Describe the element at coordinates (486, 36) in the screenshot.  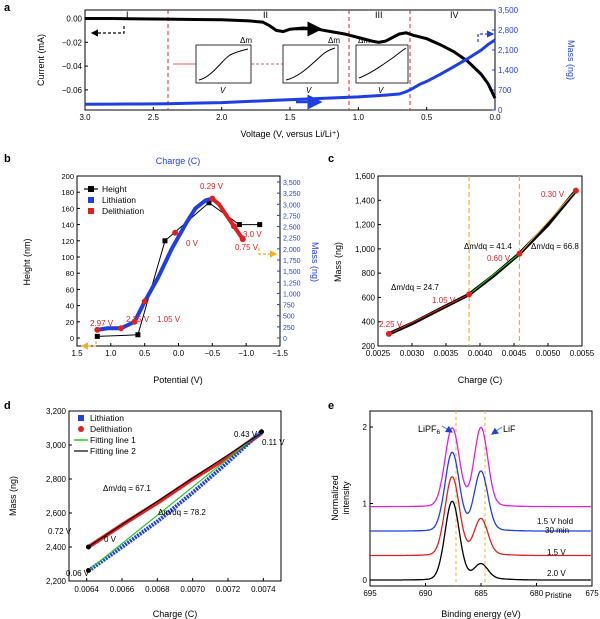
I see `mass-axis-arrow` at that location.